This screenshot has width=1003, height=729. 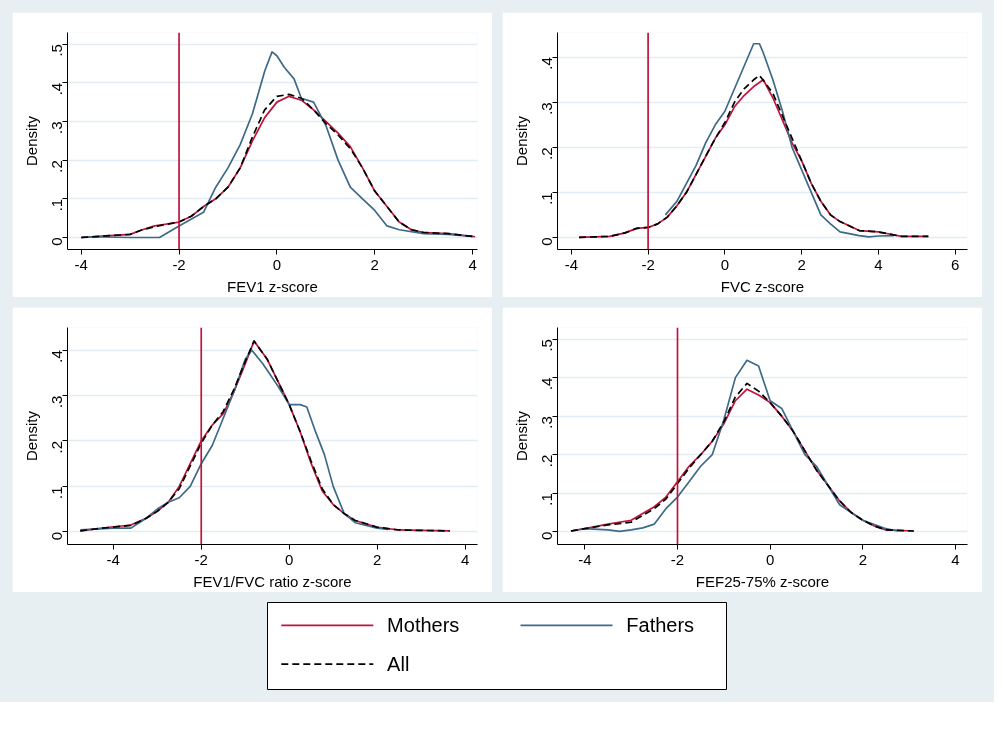 What do you see at coordinates (955, 264) in the screenshot?
I see `x-tick-label: 6` at bounding box center [955, 264].